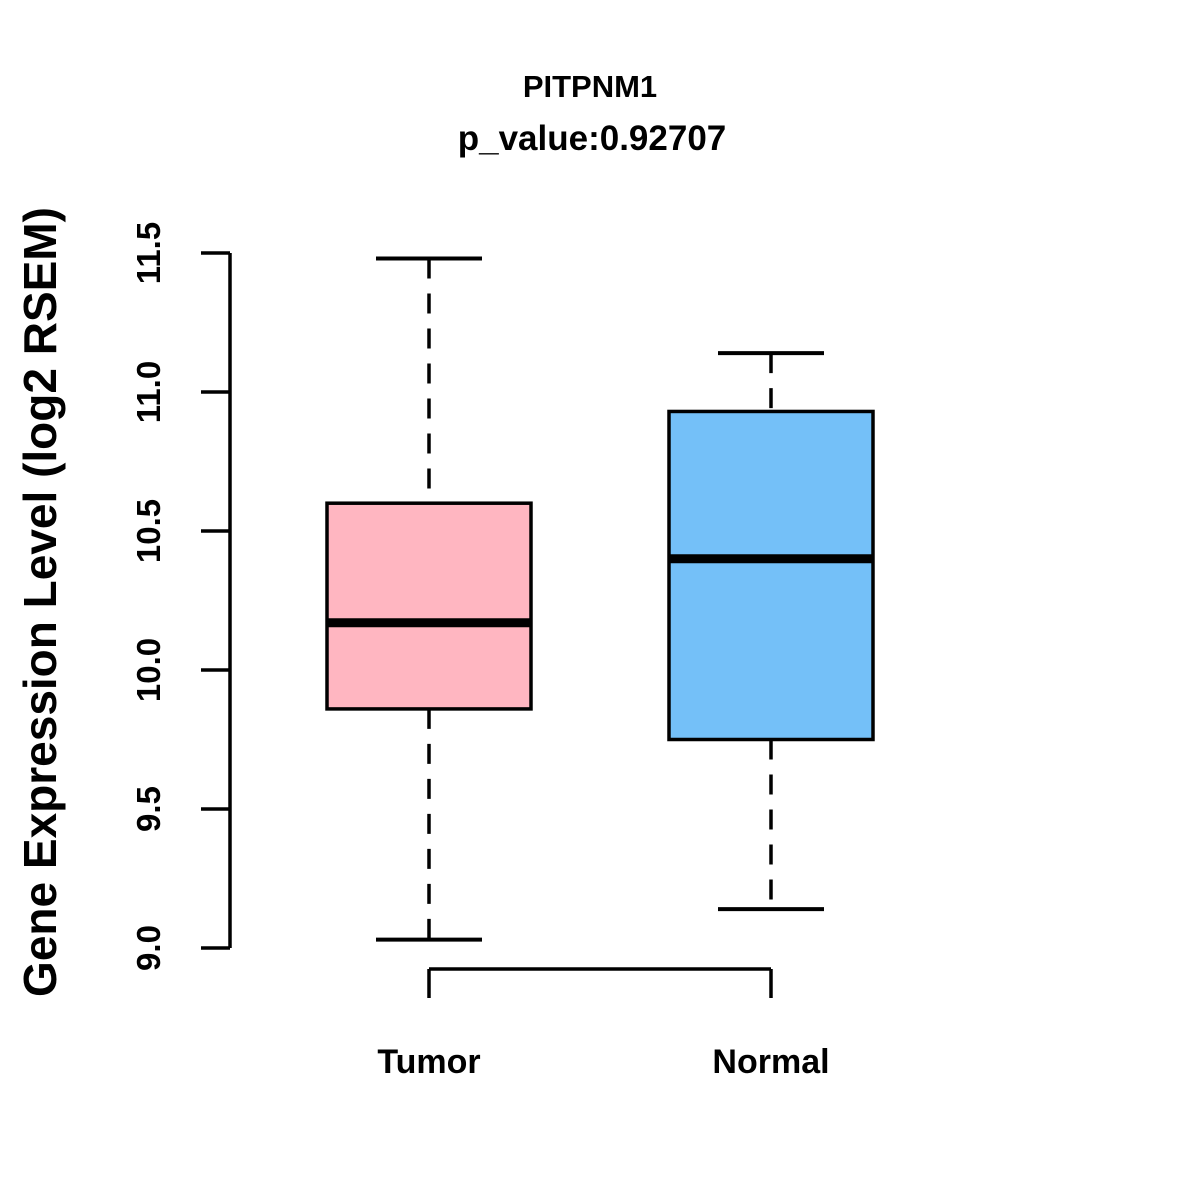 Image resolution: width=1200 pixels, height=1200 pixels. Describe the element at coordinates (148, 253) in the screenshot. I see `y-tick-label: 11.5` at that location.